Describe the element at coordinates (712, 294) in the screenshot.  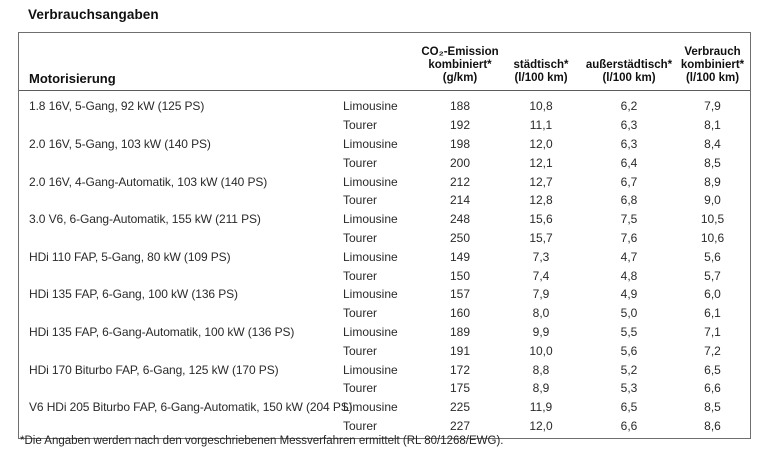
I see `combined-cell: 6,0` at that location.